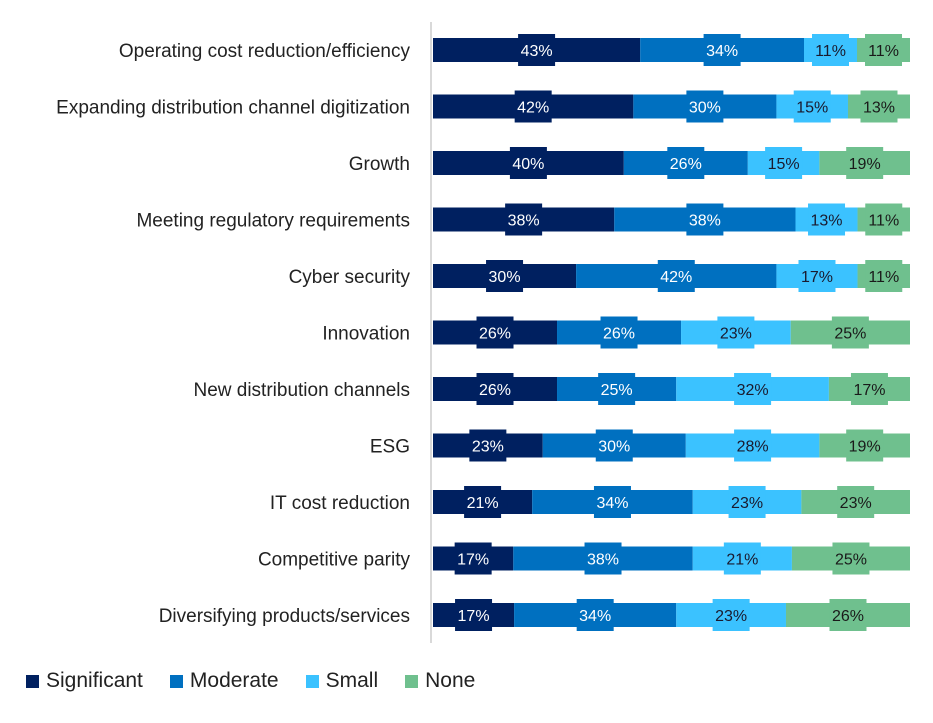 The image size is (933, 723). I want to click on data-label: 42%, so click(533, 108).